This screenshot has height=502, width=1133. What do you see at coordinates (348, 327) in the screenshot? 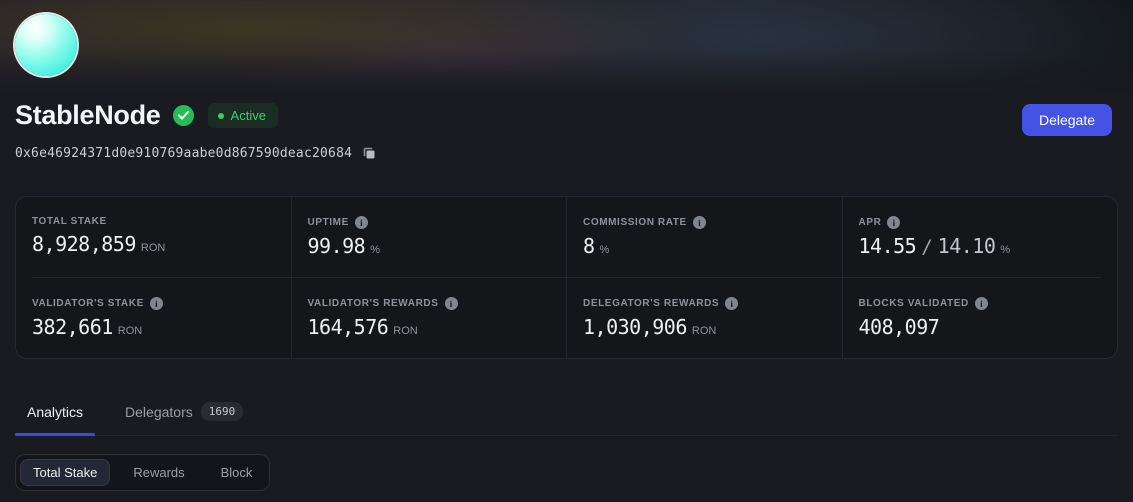
I see `stat-value: 164,576` at bounding box center [348, 327].